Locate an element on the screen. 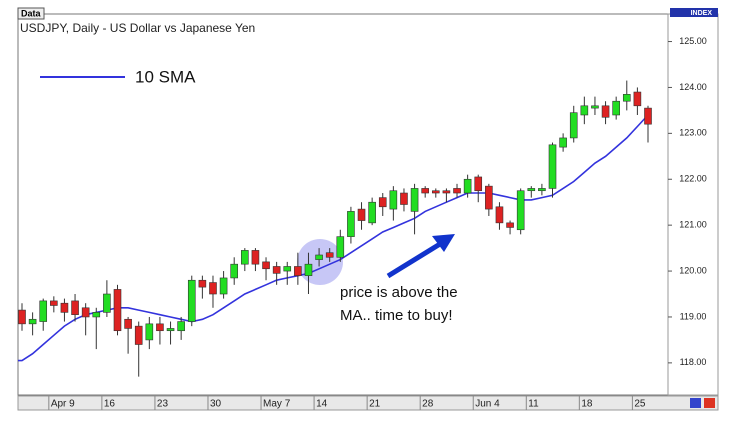 The height and width of the screenshot is (422, 734). y-tick-label: 122.00 is located at coordinates (693, 179).